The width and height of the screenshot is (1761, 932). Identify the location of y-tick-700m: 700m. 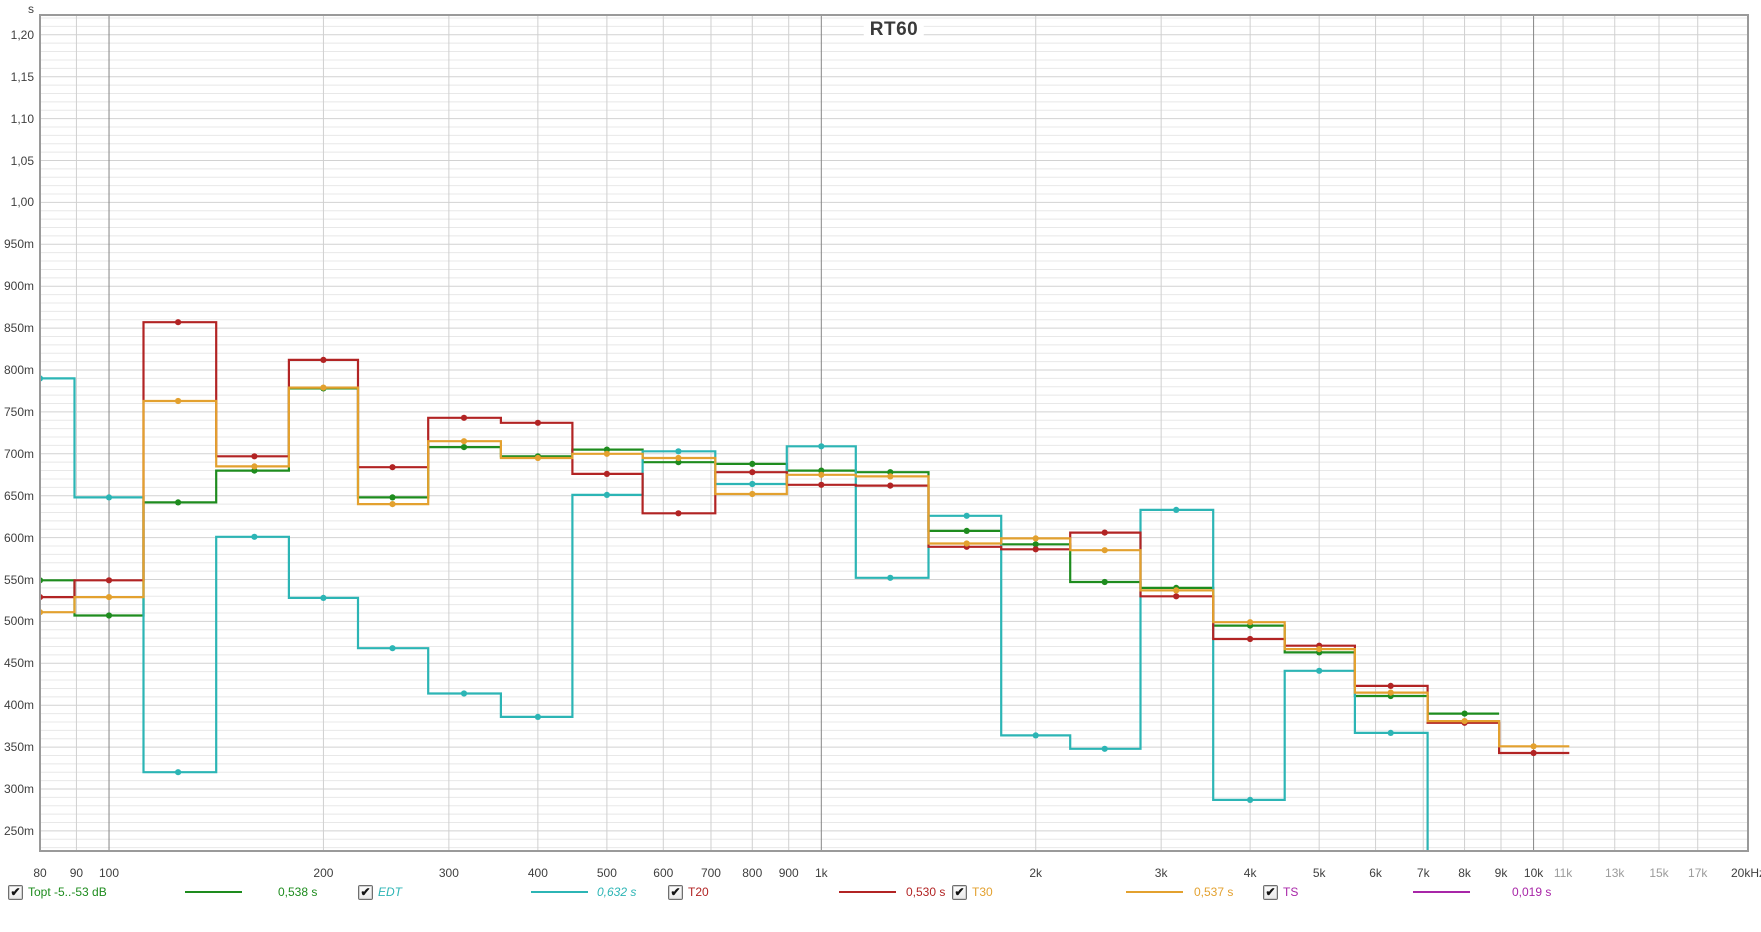
(18, 453).